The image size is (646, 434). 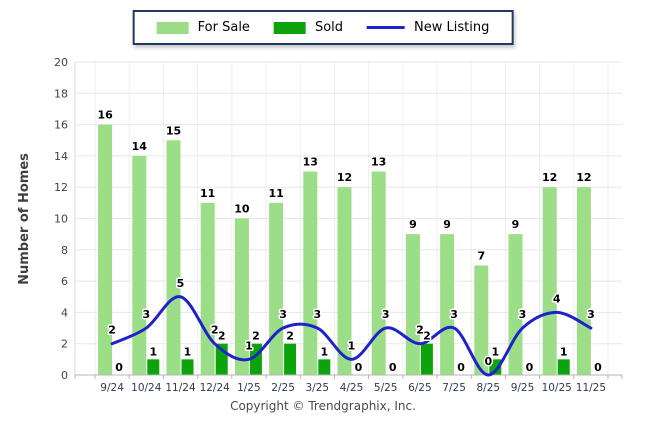 I want to click on y-tick-label: 16, so click(x=61, y=125).